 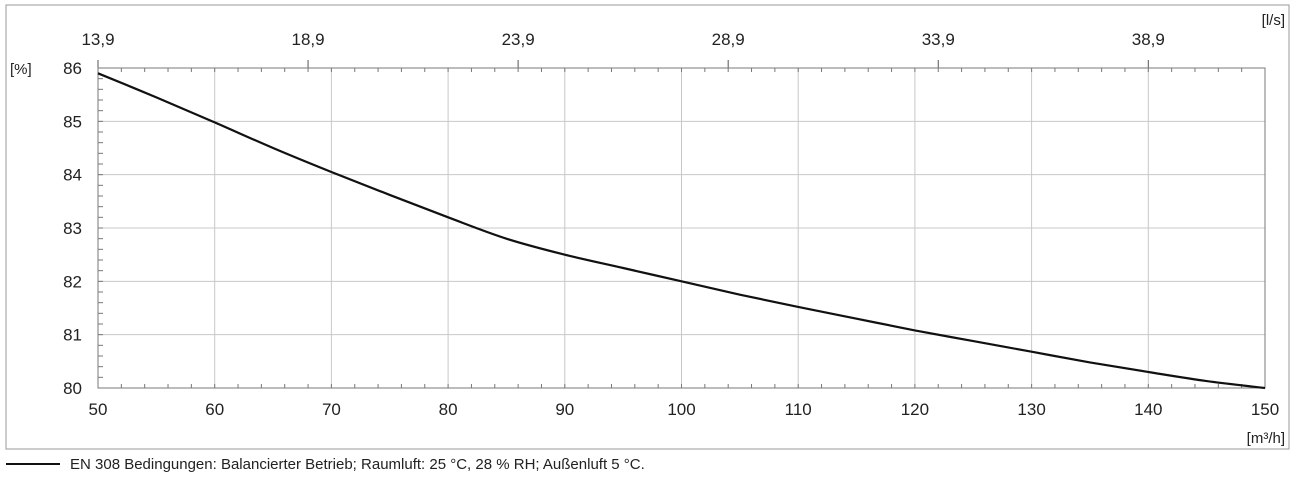 I want to click on x-tick-label: 60, so click(x=214, y=409).